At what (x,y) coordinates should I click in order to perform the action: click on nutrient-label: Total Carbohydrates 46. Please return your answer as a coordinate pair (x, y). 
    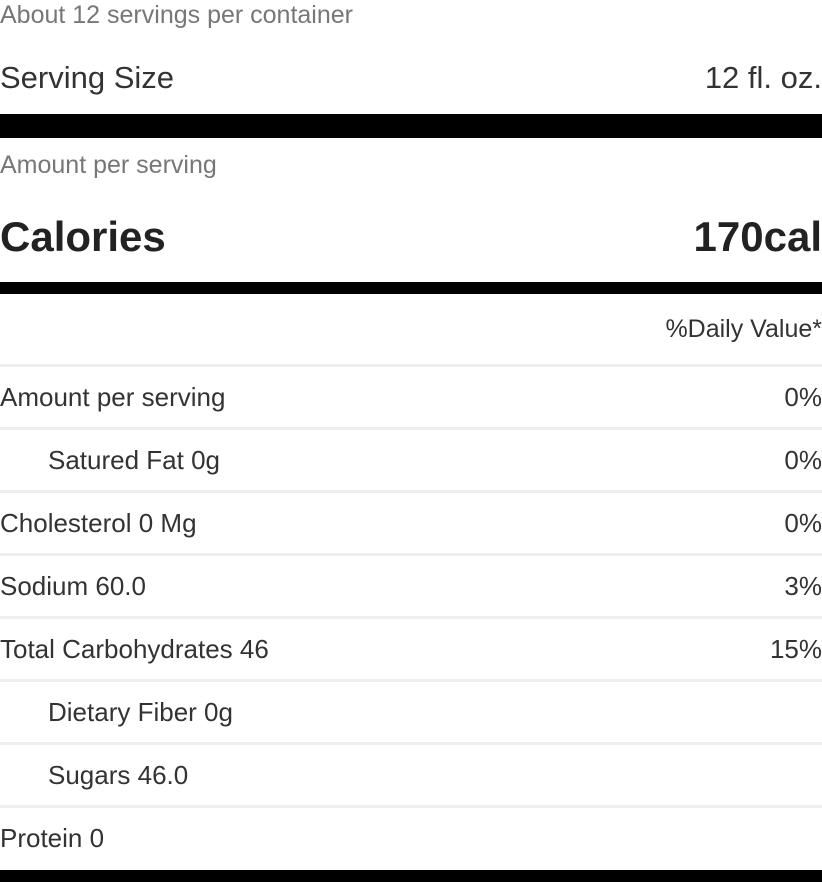
    Looking at the image, I should click on (134, 648).